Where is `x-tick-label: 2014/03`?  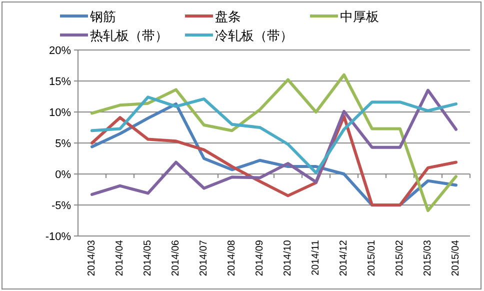
x-tick-label: 2014/03 is located at coordinates (92, 258).